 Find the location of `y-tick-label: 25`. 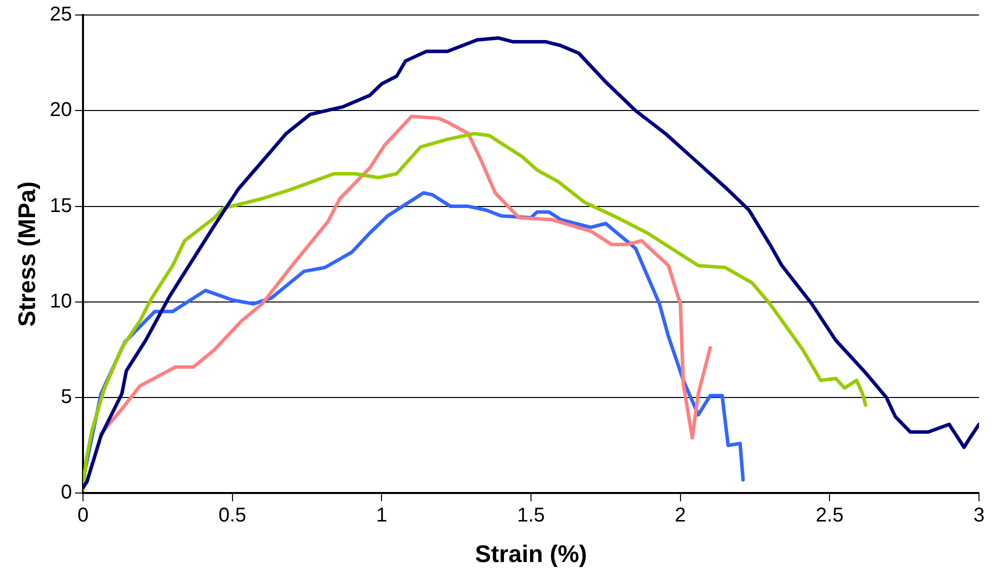

y-tick-label: 25 is located at coordinates (61, 15).